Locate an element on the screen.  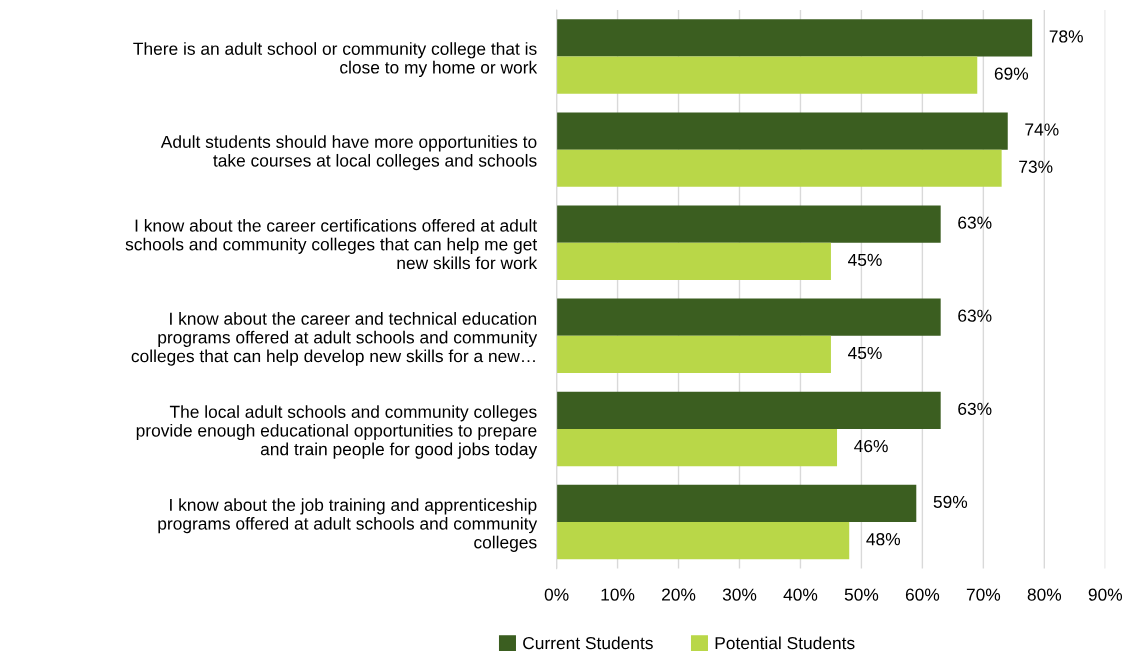
x-tick-label: 0% is located at coordinates (556, 594).